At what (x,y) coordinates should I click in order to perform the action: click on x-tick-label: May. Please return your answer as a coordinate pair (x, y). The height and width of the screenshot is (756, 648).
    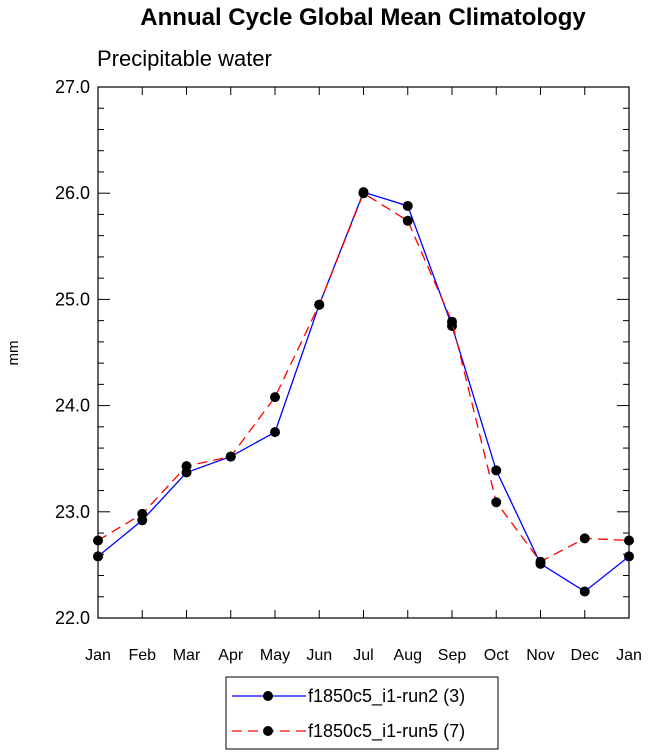
    Looking at the image, I should click on (275, 655).